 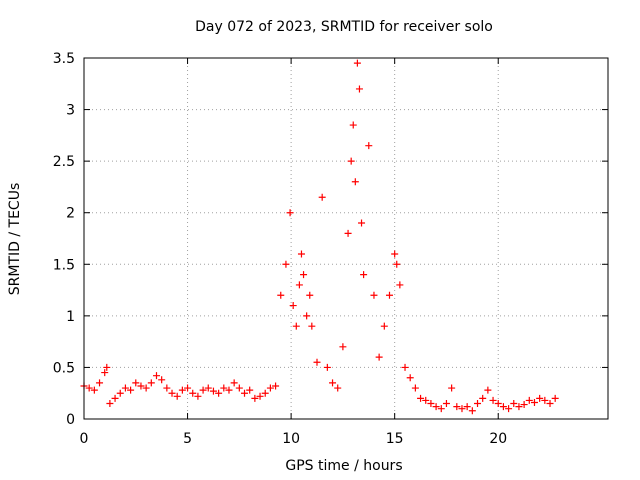 What do you see at coordinates (64, 265) in the screenshot?
I see `y-tick-label: 1.5` at bounding box center [64, 265].